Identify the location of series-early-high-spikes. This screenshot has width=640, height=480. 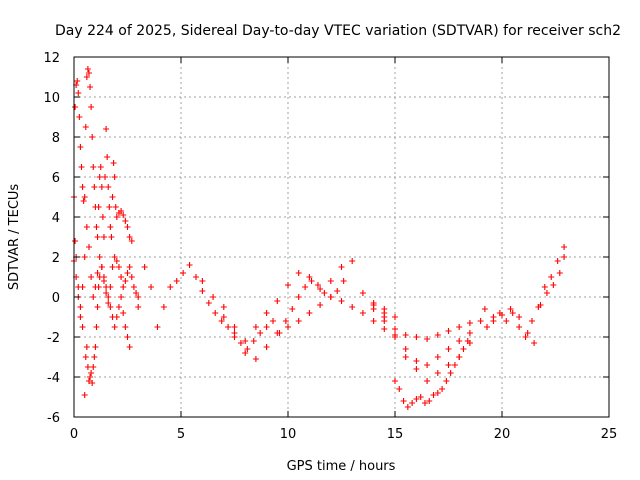
(103, 155).